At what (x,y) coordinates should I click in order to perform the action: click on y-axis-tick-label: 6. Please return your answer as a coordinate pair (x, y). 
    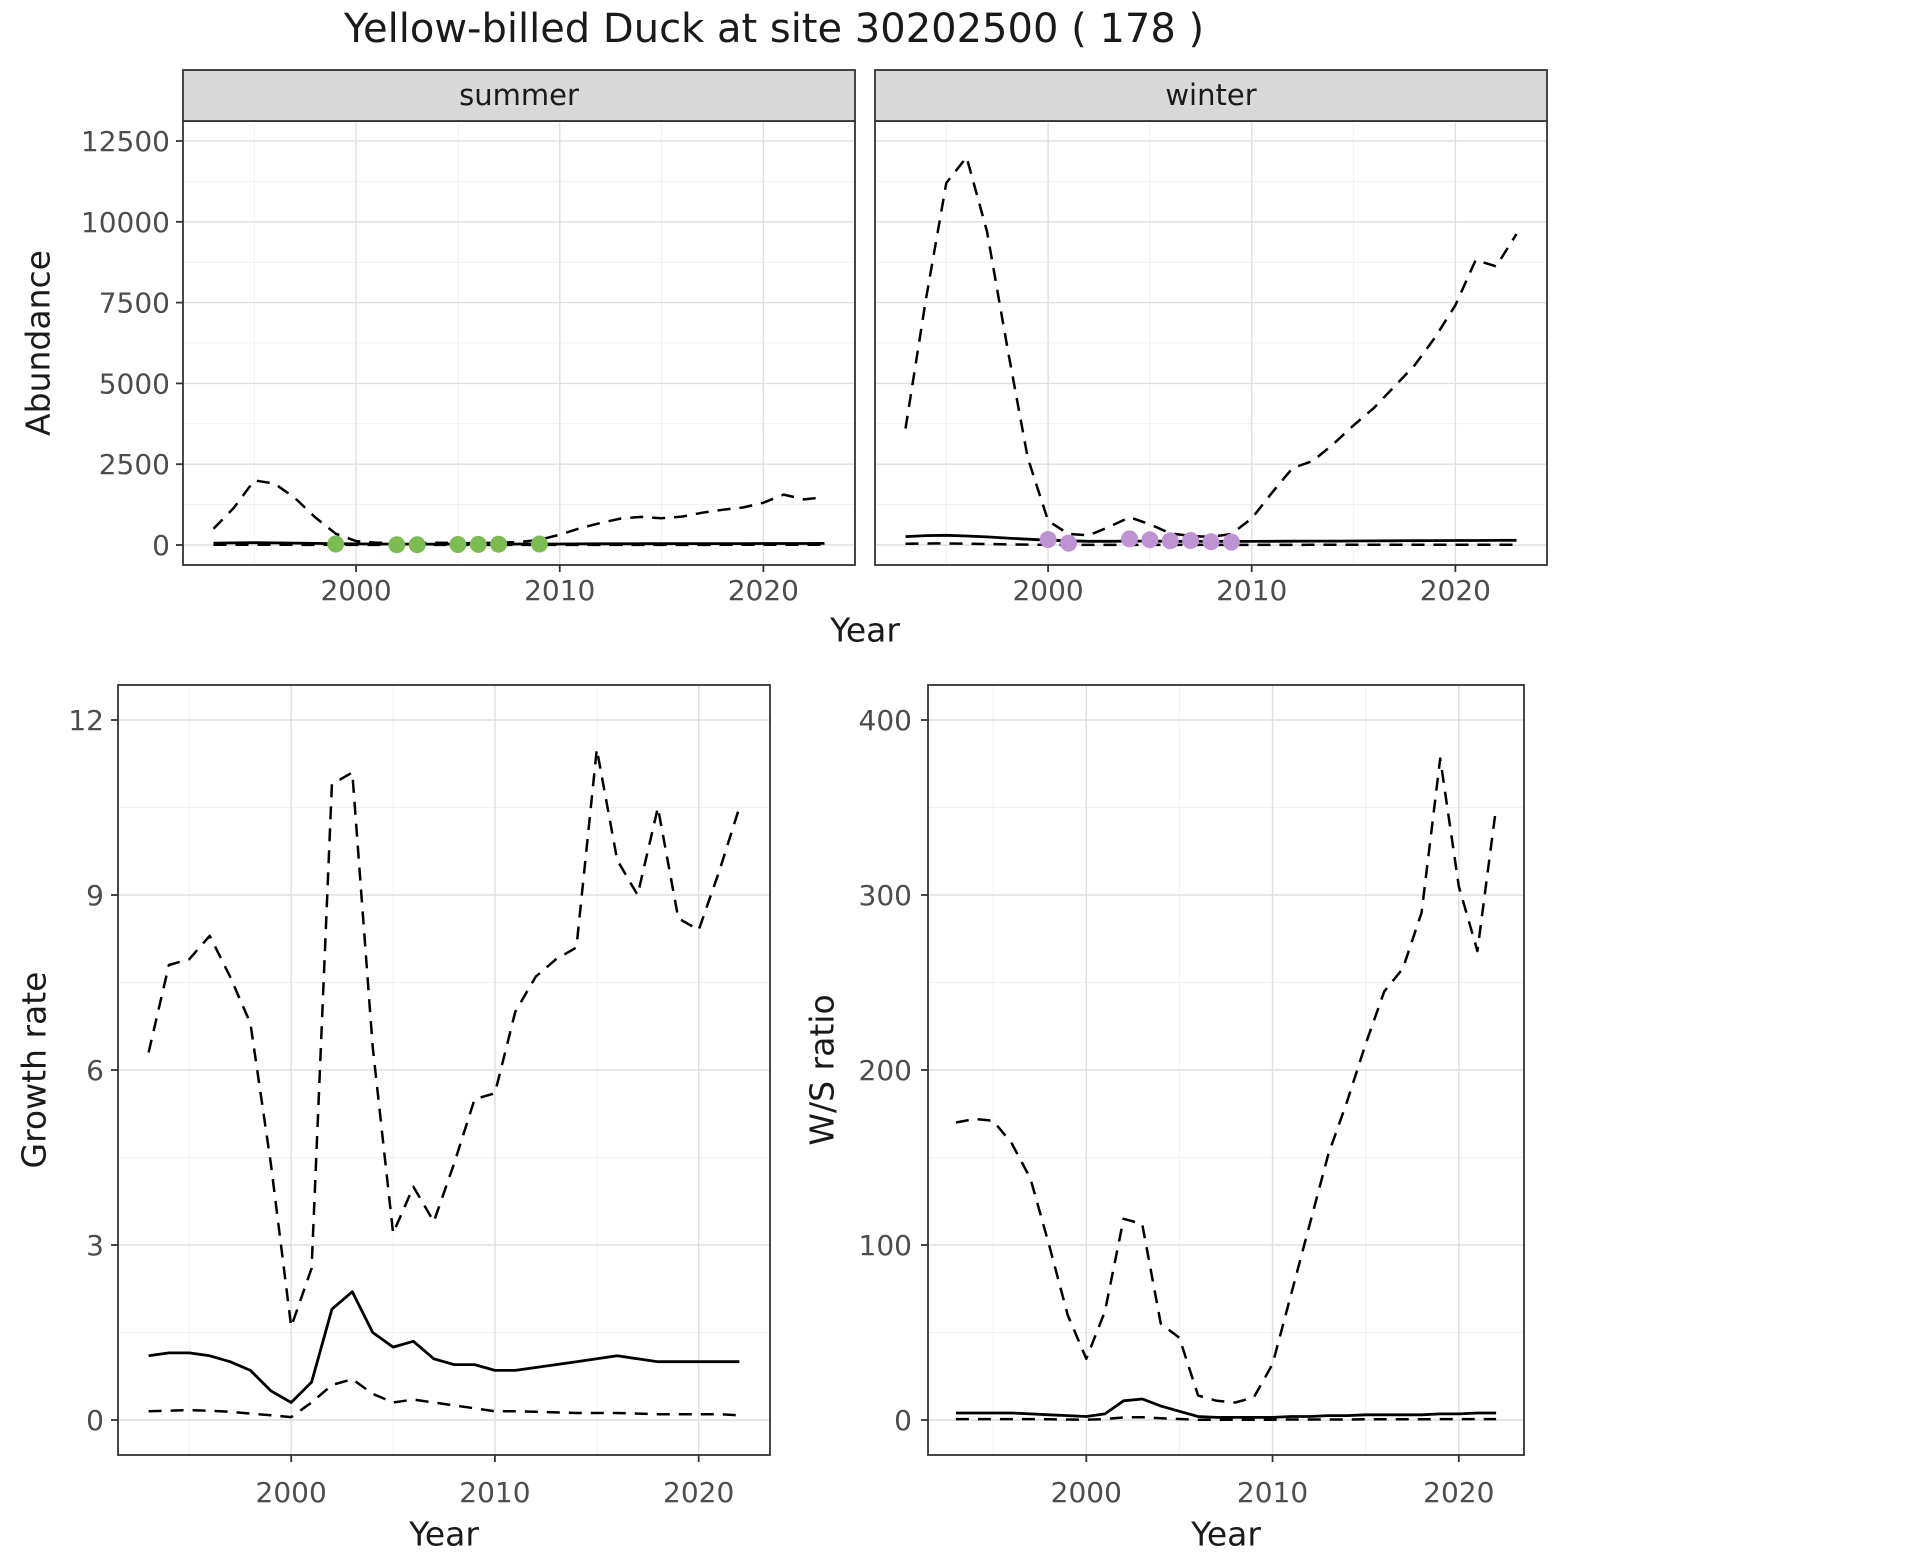
    Looking at the image, I should click on (95, 1070).